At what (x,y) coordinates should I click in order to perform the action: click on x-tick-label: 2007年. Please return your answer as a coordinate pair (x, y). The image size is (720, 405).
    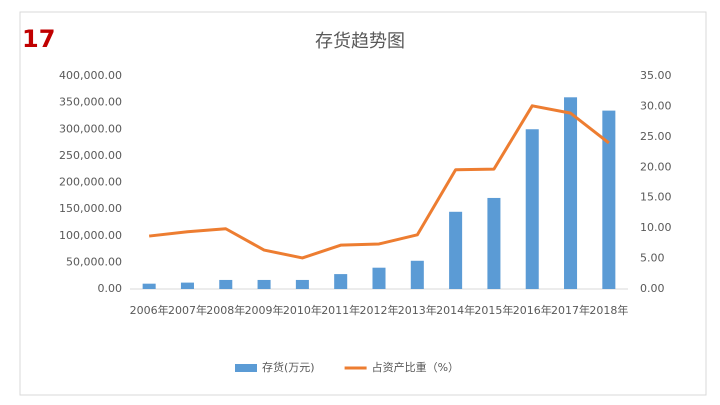
    Looking at the image, I should click on (187, 310).